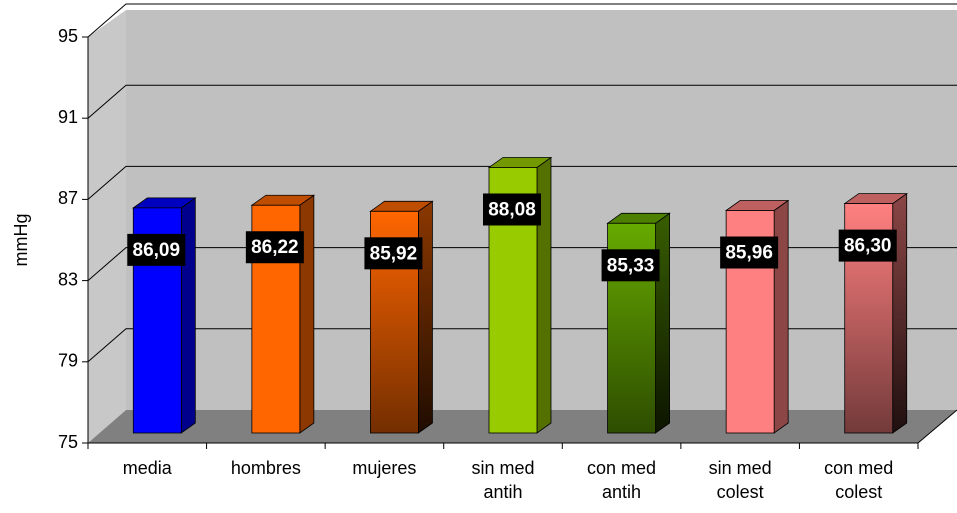 The width and height of the screenshot is (957, 513). What do you see at coordinates (937, 426) in the screenshot?
I see `floor-edge` at bounding box center [937, 426].